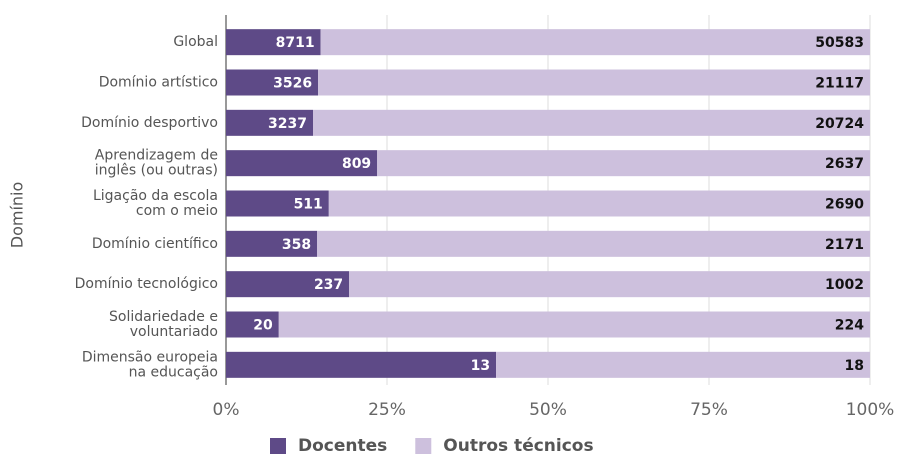  I want to click on data-label: 50583, so click(839, 43).